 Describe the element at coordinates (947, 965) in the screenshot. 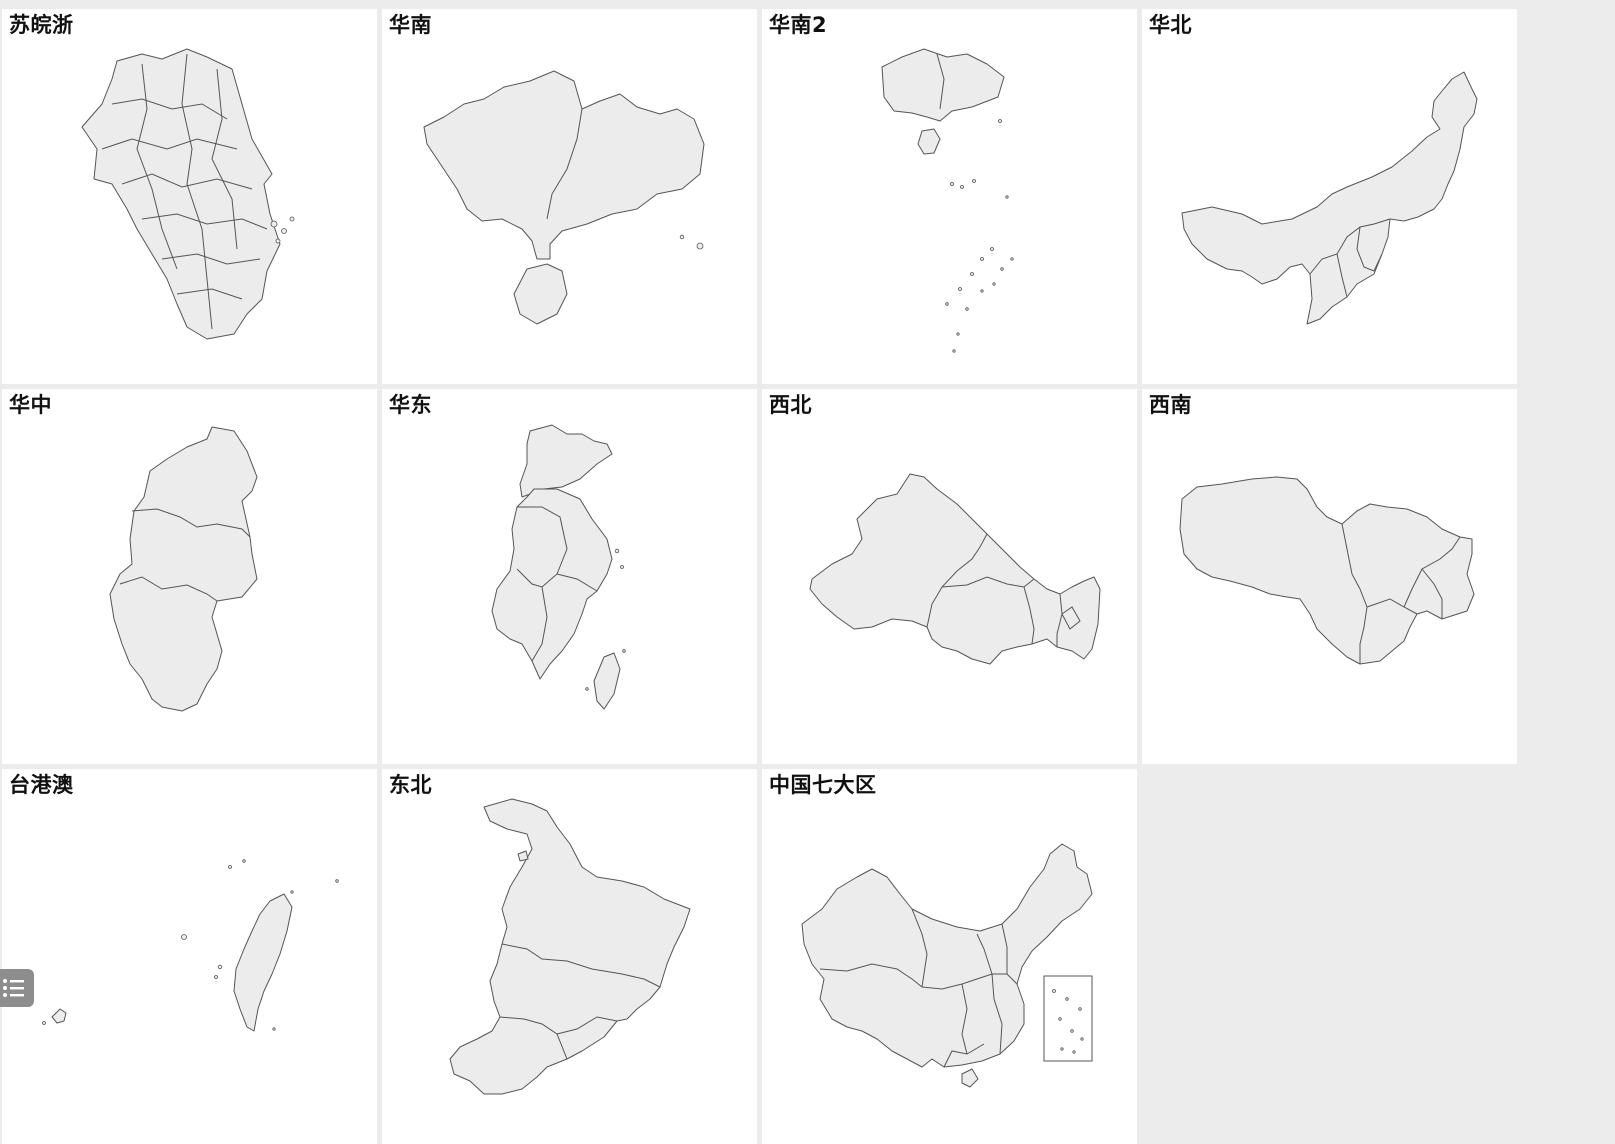

I see `china-seven-regions-map-icon` at that location.